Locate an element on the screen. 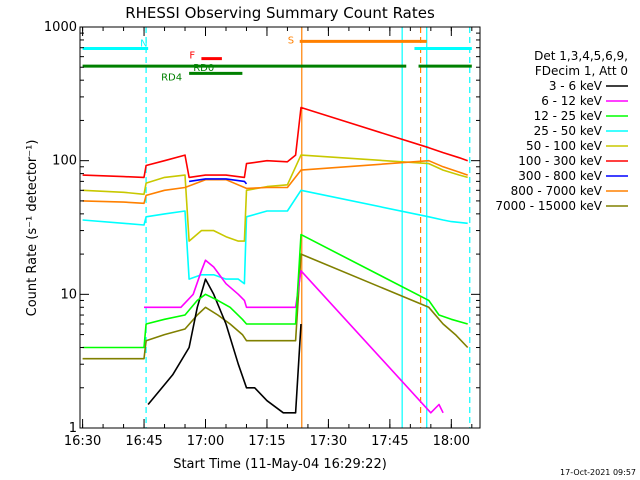 This screenshot has width=640, height=480. legend-entry-label: 7000 - 15000 keV is located at coordinates (548, 206).